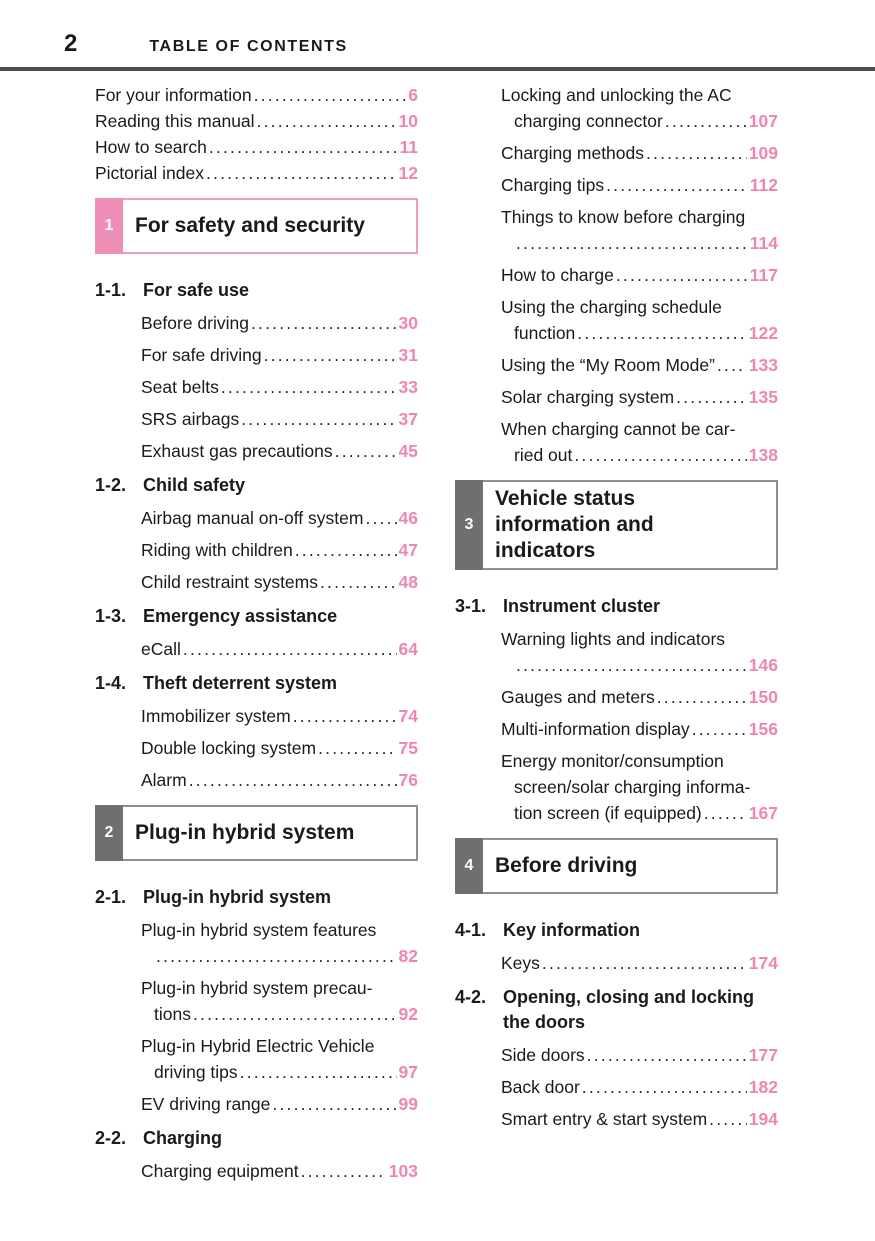 Image resolution: width=875 pixels, height=1241 pixels. I want to click on section-title: Key information, so click(640, 930).